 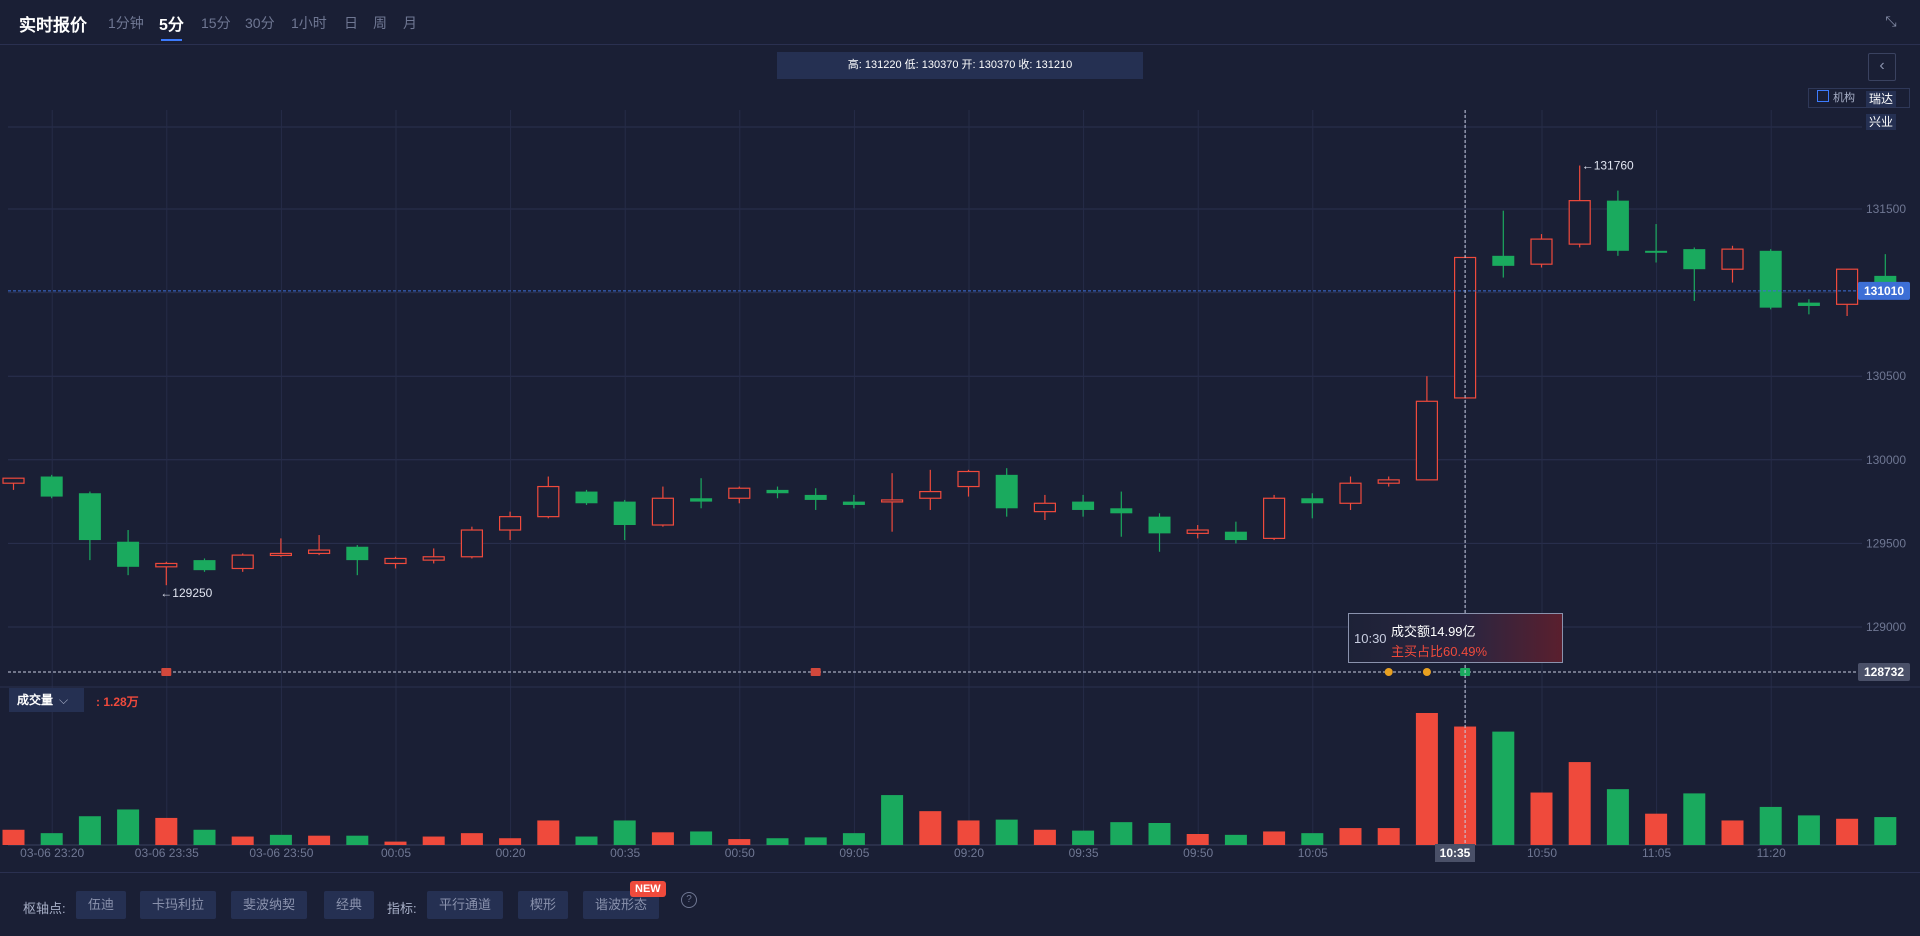 What do you see at coordinates (46, 700) in the screenshot?
I see `volume-selector: 成交量 ⌵` at bounding box center [46, 700].